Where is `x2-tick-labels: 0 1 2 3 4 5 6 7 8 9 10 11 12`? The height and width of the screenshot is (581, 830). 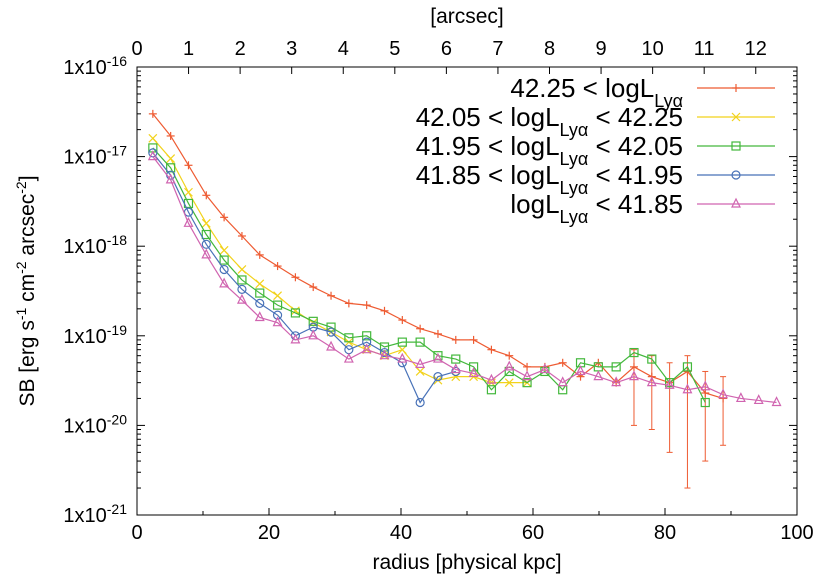
x2-tick-labels: 0 1 2 3 4 5 6 7 8 9 10 11 12 is located at coordinates (448, 49).